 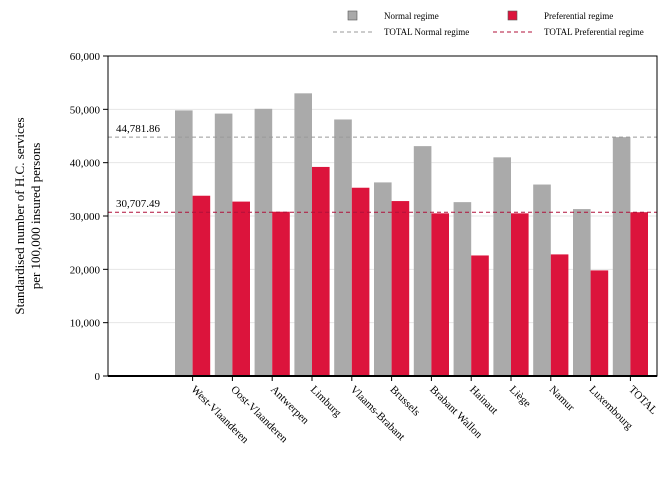 What do you see at coordinates (404, 401) in the screenshot?
I see `x-tick-label: Brussels` at bounding box center [404, 401].